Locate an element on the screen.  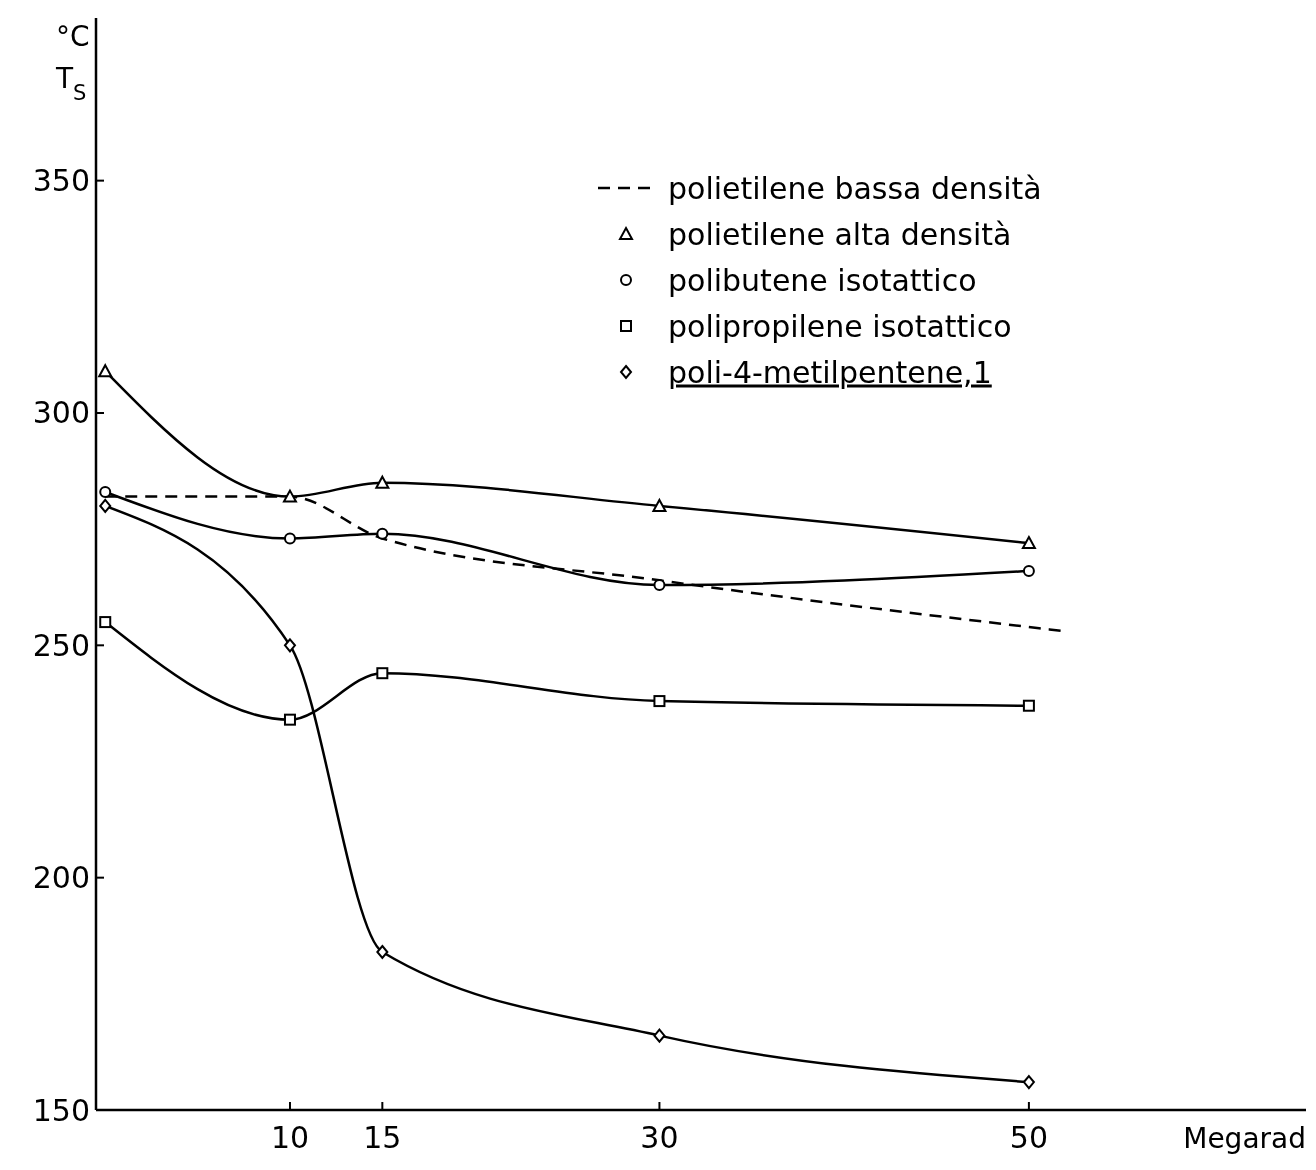
x-tick-label: 10 is located at coordinates (290, 1137).